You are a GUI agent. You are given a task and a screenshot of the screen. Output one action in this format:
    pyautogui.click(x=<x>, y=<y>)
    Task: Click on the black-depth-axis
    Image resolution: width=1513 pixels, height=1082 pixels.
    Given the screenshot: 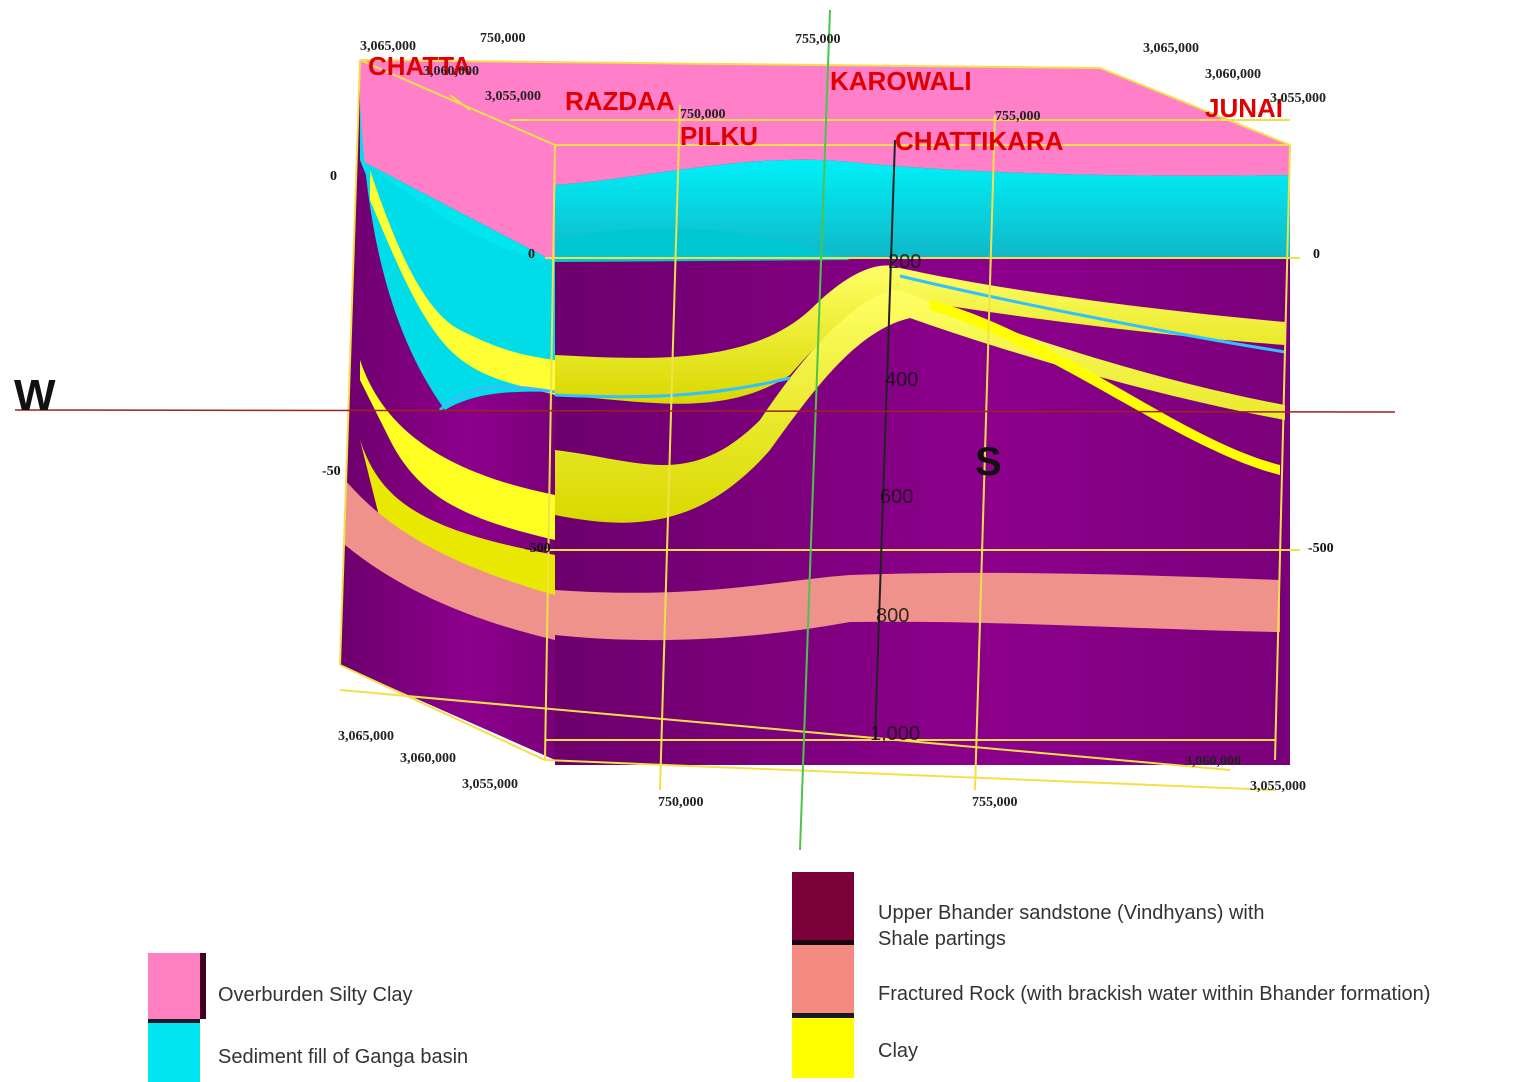 What is the action you would take?
    pyautogui.click(x=885, y=440)
    